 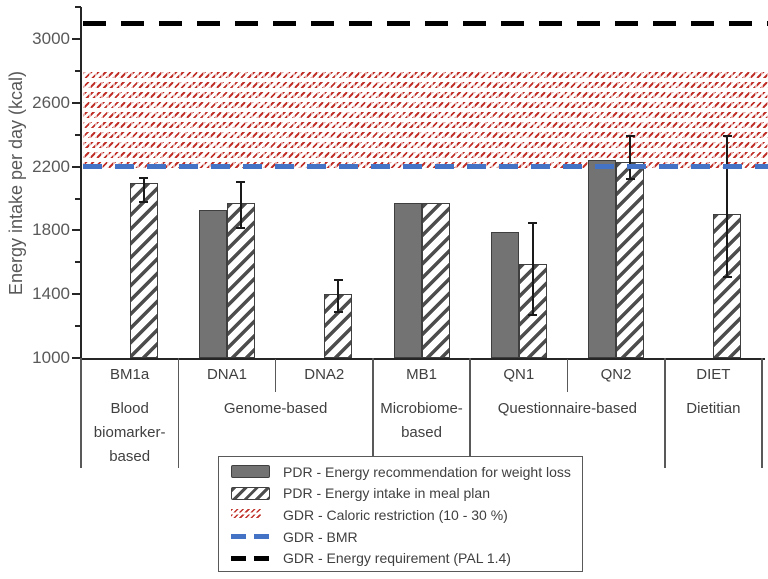 What do you see at coordinates (630, 157) in the screenshot?
I see `error-bar-QN2-line` at bounding box center [630, 157].